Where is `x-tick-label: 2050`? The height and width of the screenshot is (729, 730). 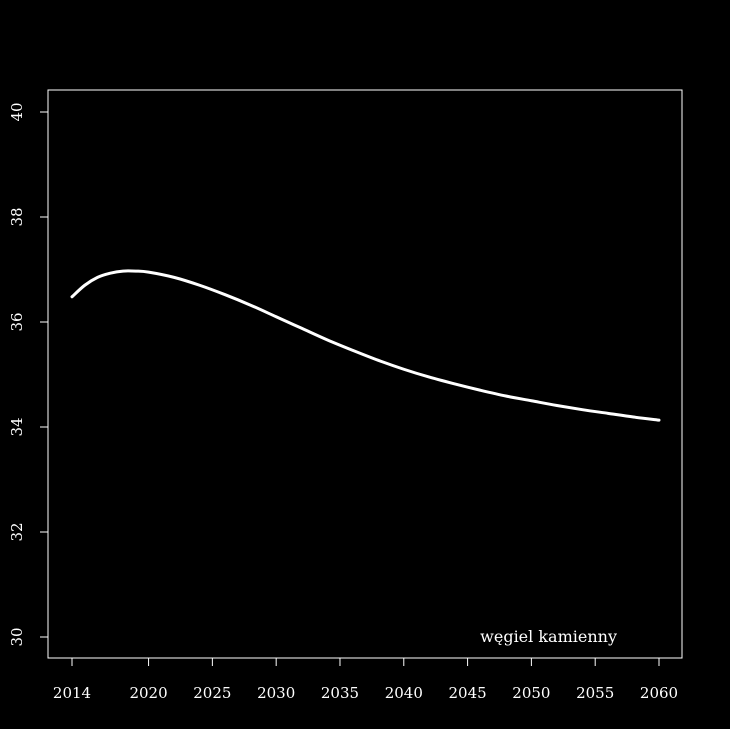 x-tick-label: 2050 is located at coordinates (531, 693).